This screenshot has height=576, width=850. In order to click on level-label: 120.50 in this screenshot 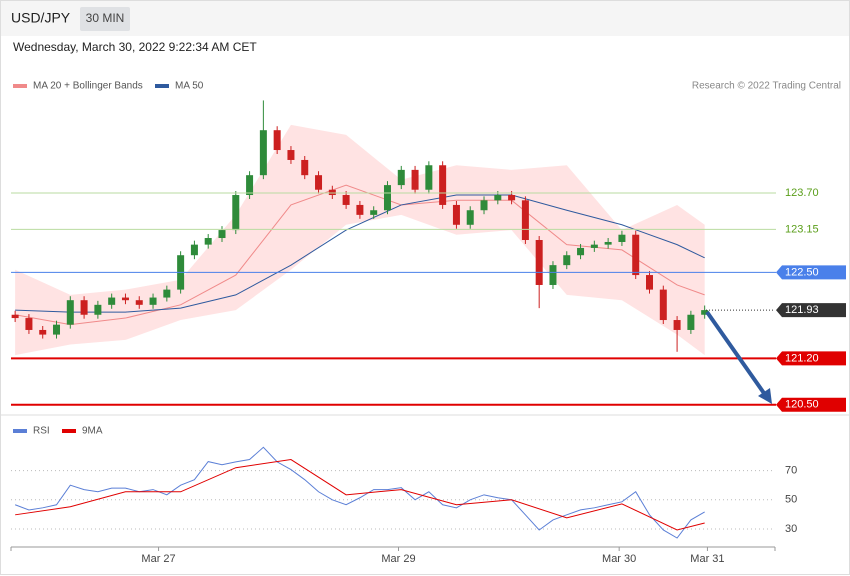, I will do `click(802, 405)`.